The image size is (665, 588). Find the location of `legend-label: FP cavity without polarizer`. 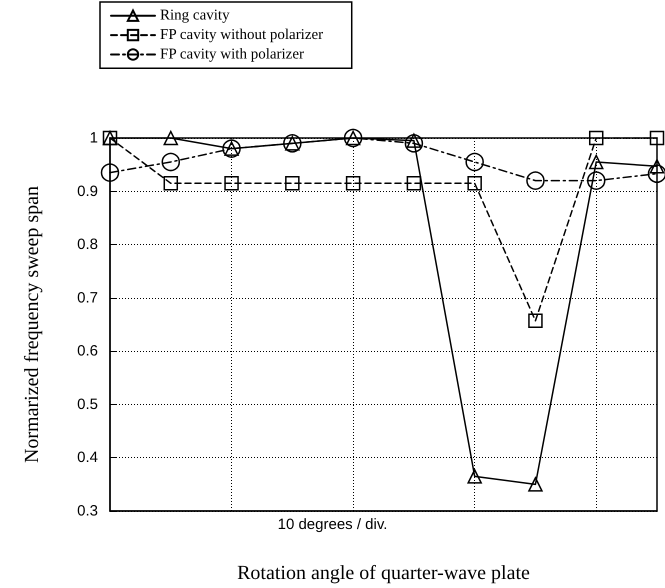

legend-label: FP cavity without polarizer is located at coordinates (242, 35).